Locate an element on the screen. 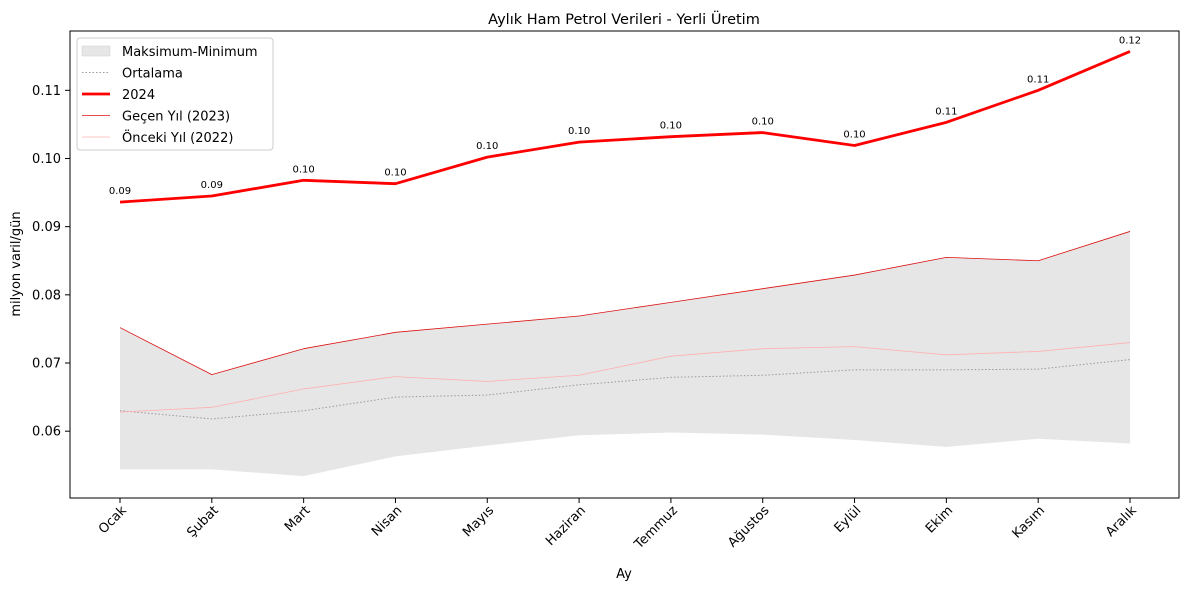  legend-box is located at coordinates (175, 94).